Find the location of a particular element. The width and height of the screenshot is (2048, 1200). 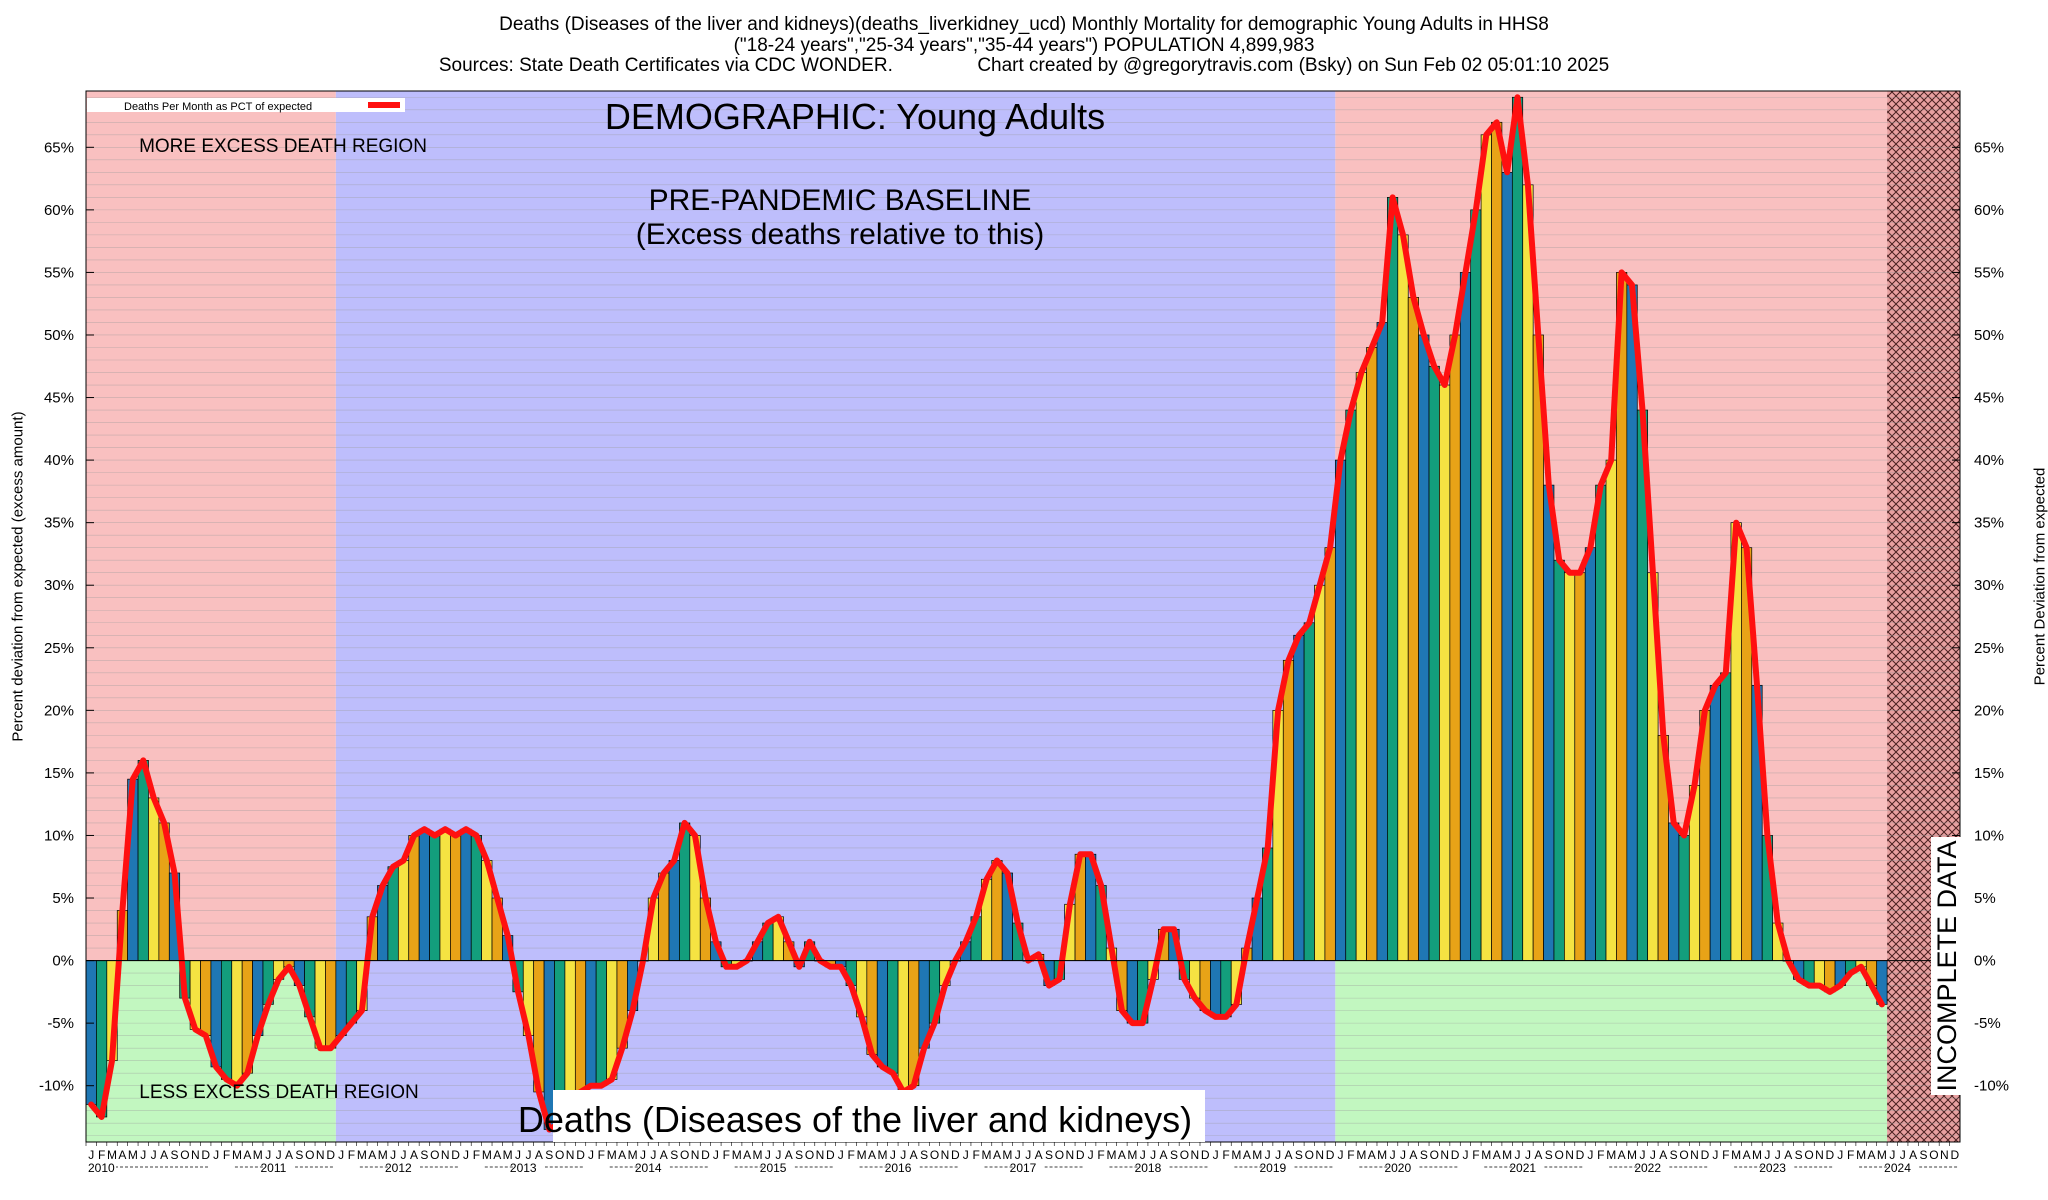

y-tick-label: 40% is located at coordinates (1989, 460).